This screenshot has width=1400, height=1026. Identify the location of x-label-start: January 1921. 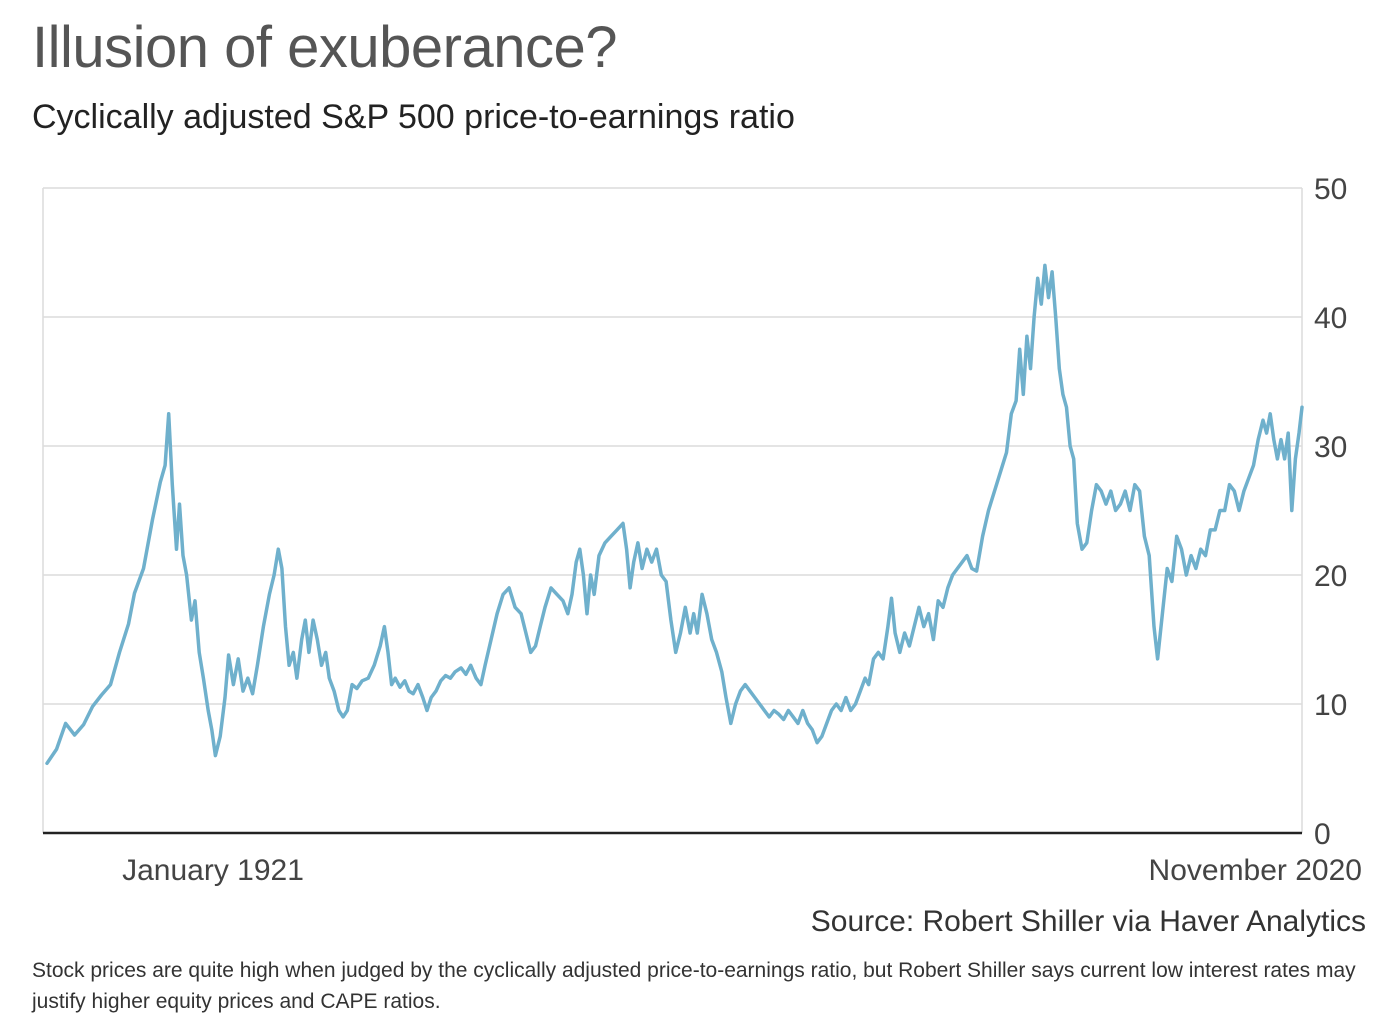
(213, 870).